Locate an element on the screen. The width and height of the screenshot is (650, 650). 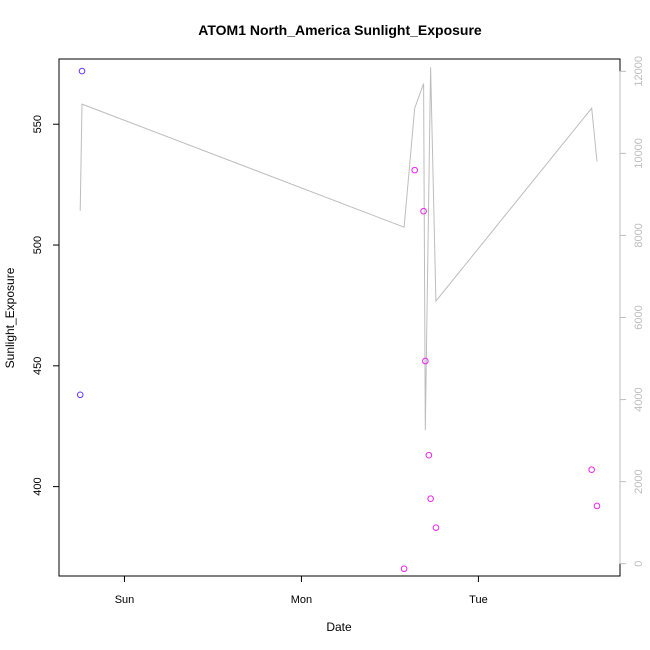
y-tick-label: 450 is located at coordinates (38, 366).